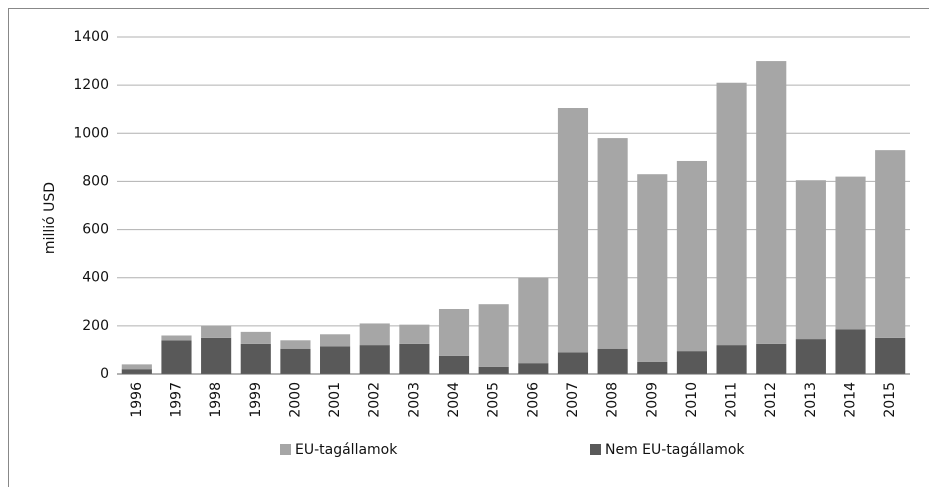 The width and height of the screenshot is (929, 487). What do you see at coordinates (295, 400) in the screenshot?
I see `x-tick-label: 2000` at bounding box center [295, 400].